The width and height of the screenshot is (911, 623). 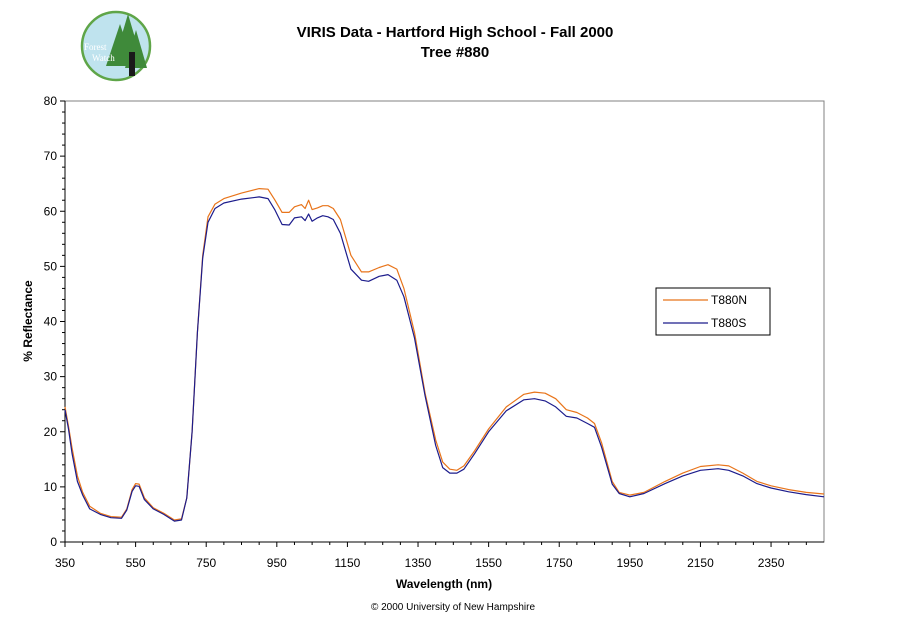 I want to click on x-tick-label: 550, so click(x=136, y=563).